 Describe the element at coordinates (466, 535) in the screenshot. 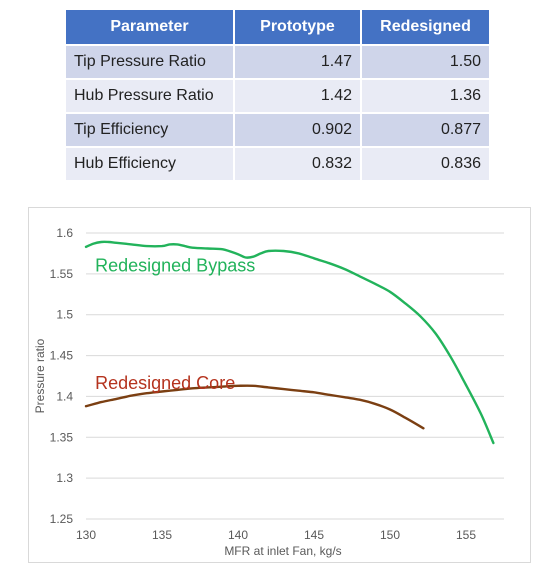

I see `x-tick-label: 155` at that location.